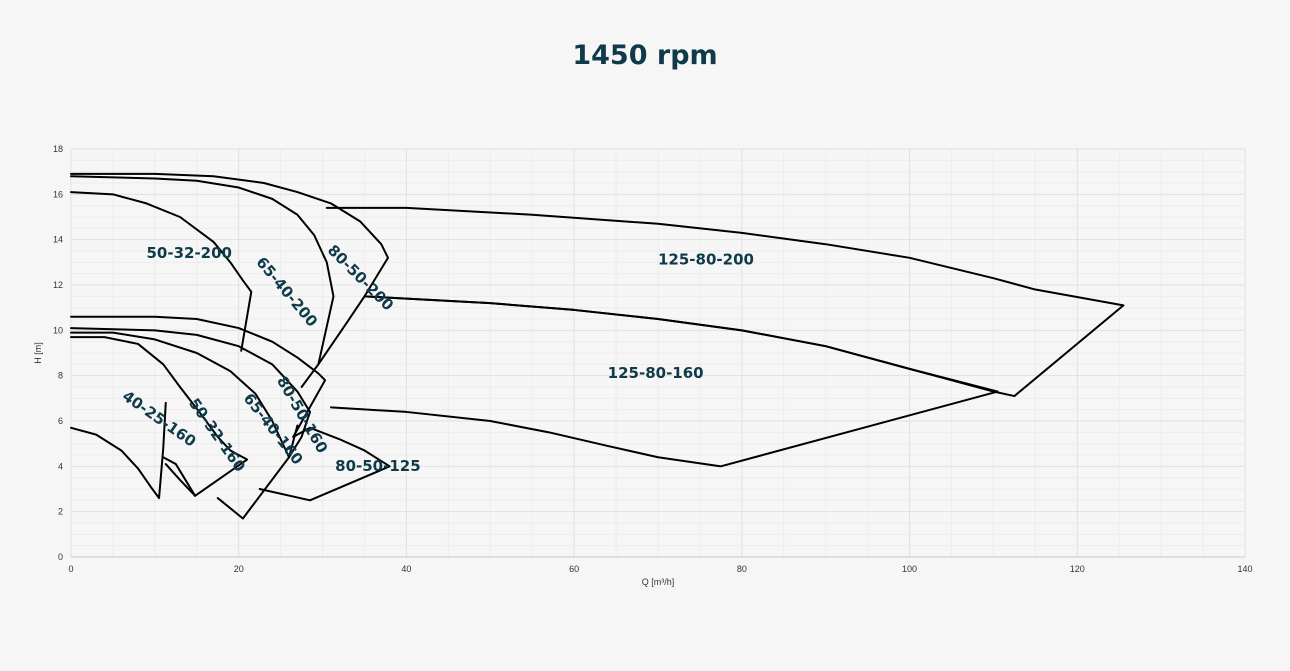 This screenshot has width=1290, height=671. I want to click on x-axis-label: Q [m³/h], so click(658, 582).